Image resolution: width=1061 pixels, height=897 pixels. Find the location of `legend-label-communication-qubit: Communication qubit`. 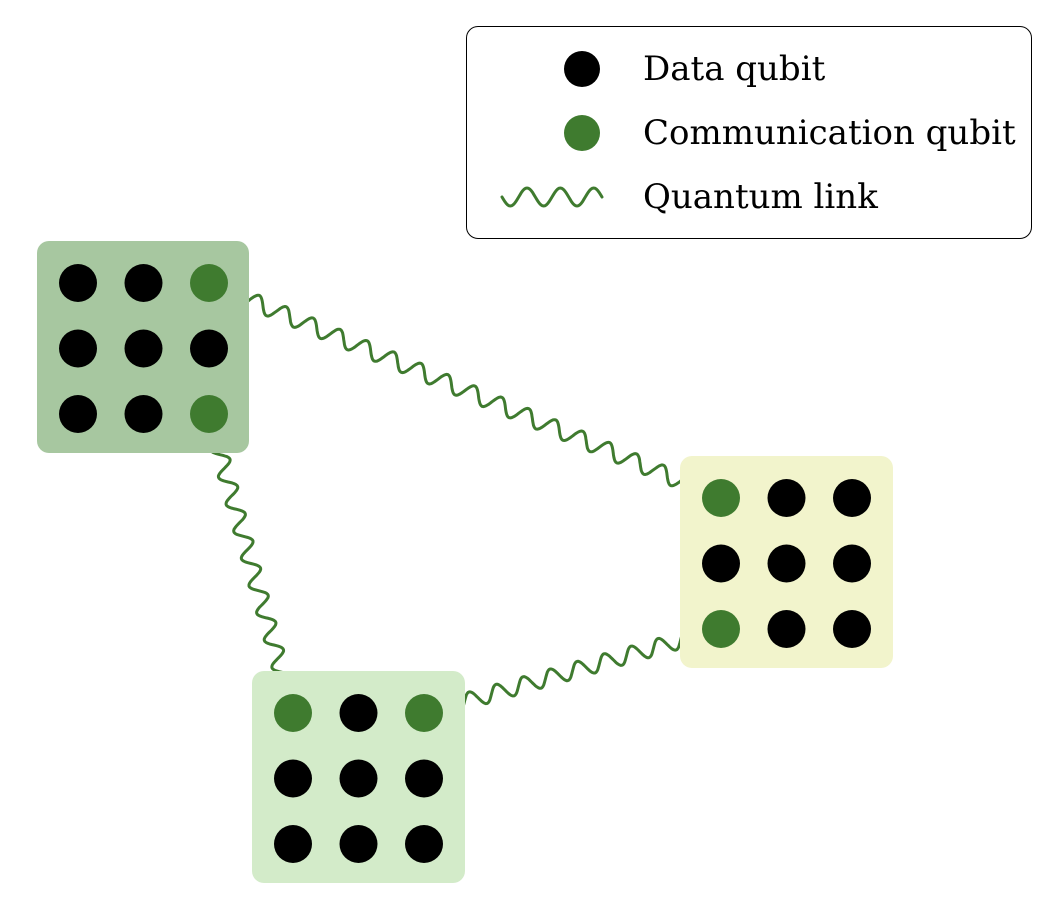

legend-label-communication-qubit: Communication qubit is located at coordinates (829, 133).